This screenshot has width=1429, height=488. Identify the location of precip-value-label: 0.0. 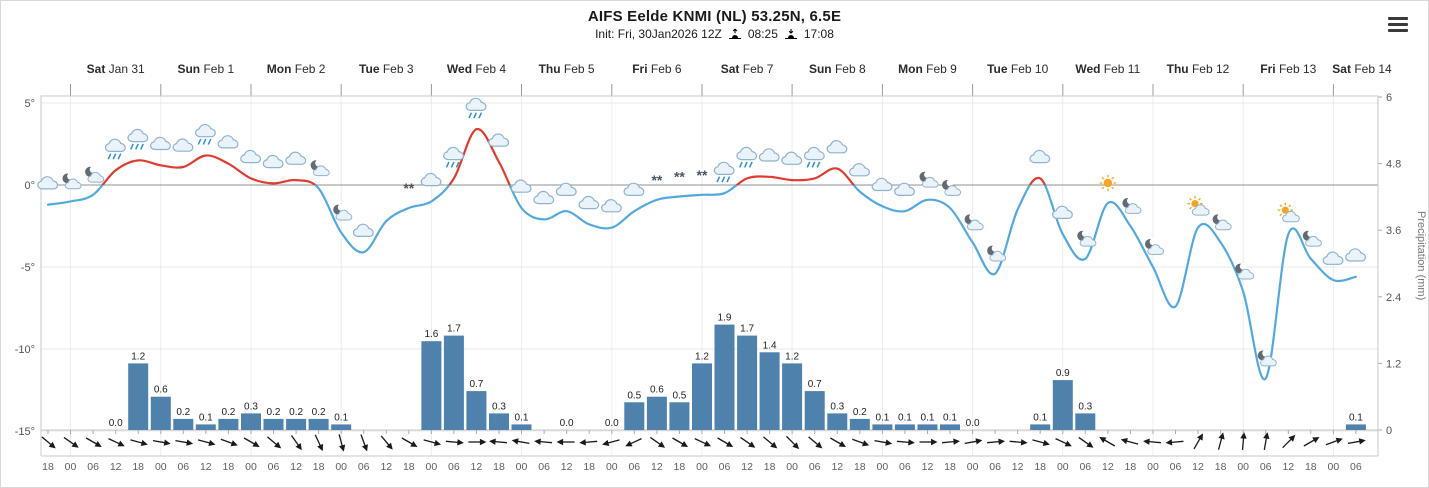
(612, 423).